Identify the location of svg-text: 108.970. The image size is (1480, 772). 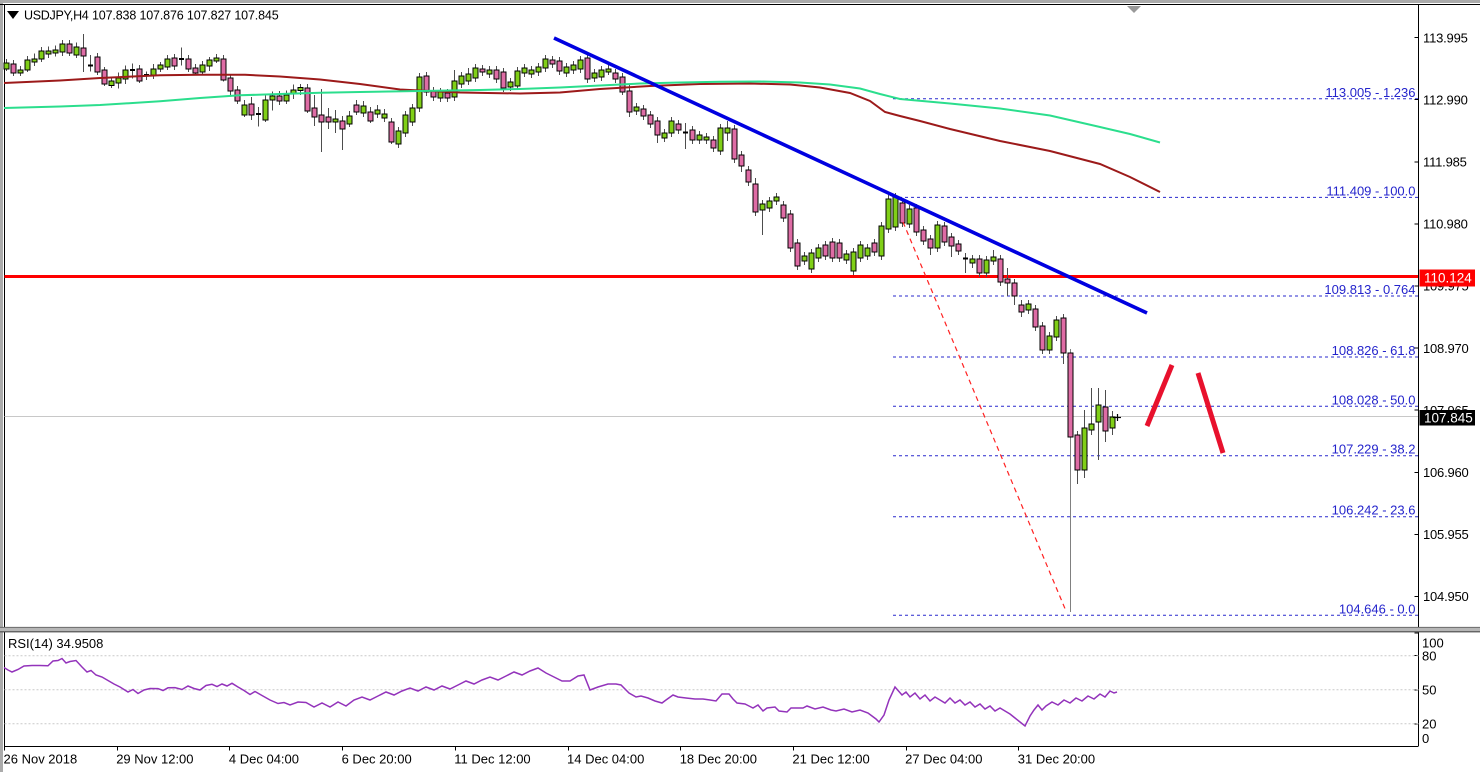
(1446, 348).